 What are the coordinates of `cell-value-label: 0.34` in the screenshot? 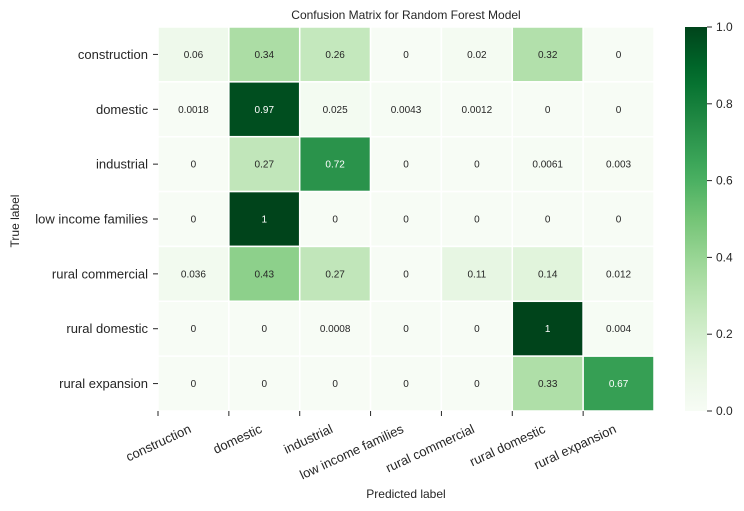 It's located at (265, 55).